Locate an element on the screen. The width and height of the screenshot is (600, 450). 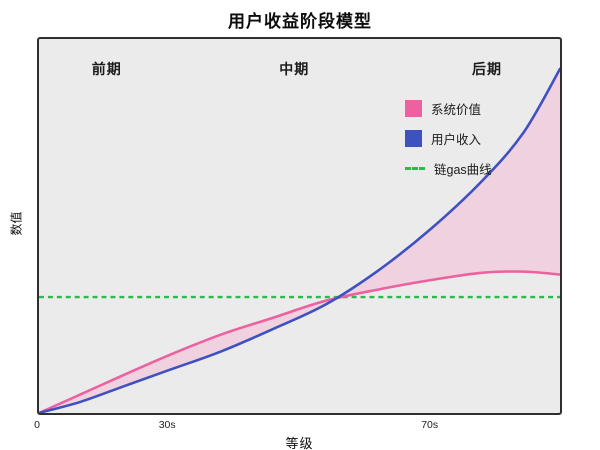
legend: 系统价值 用户收入 链gas曲线 is located at coordinates (448, 138).